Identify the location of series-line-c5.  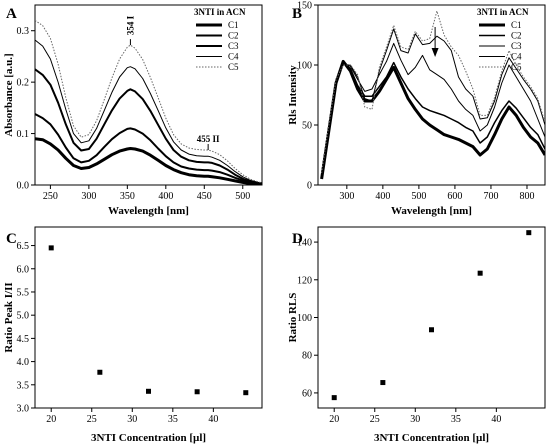
(433, 92).